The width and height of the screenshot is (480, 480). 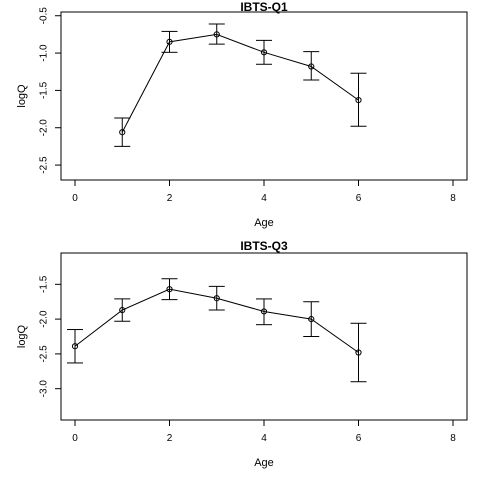 I want to click on y-axis: -0.5 -1.0 -1.5 -2.0 -2.5, so click(x=50, y=90).